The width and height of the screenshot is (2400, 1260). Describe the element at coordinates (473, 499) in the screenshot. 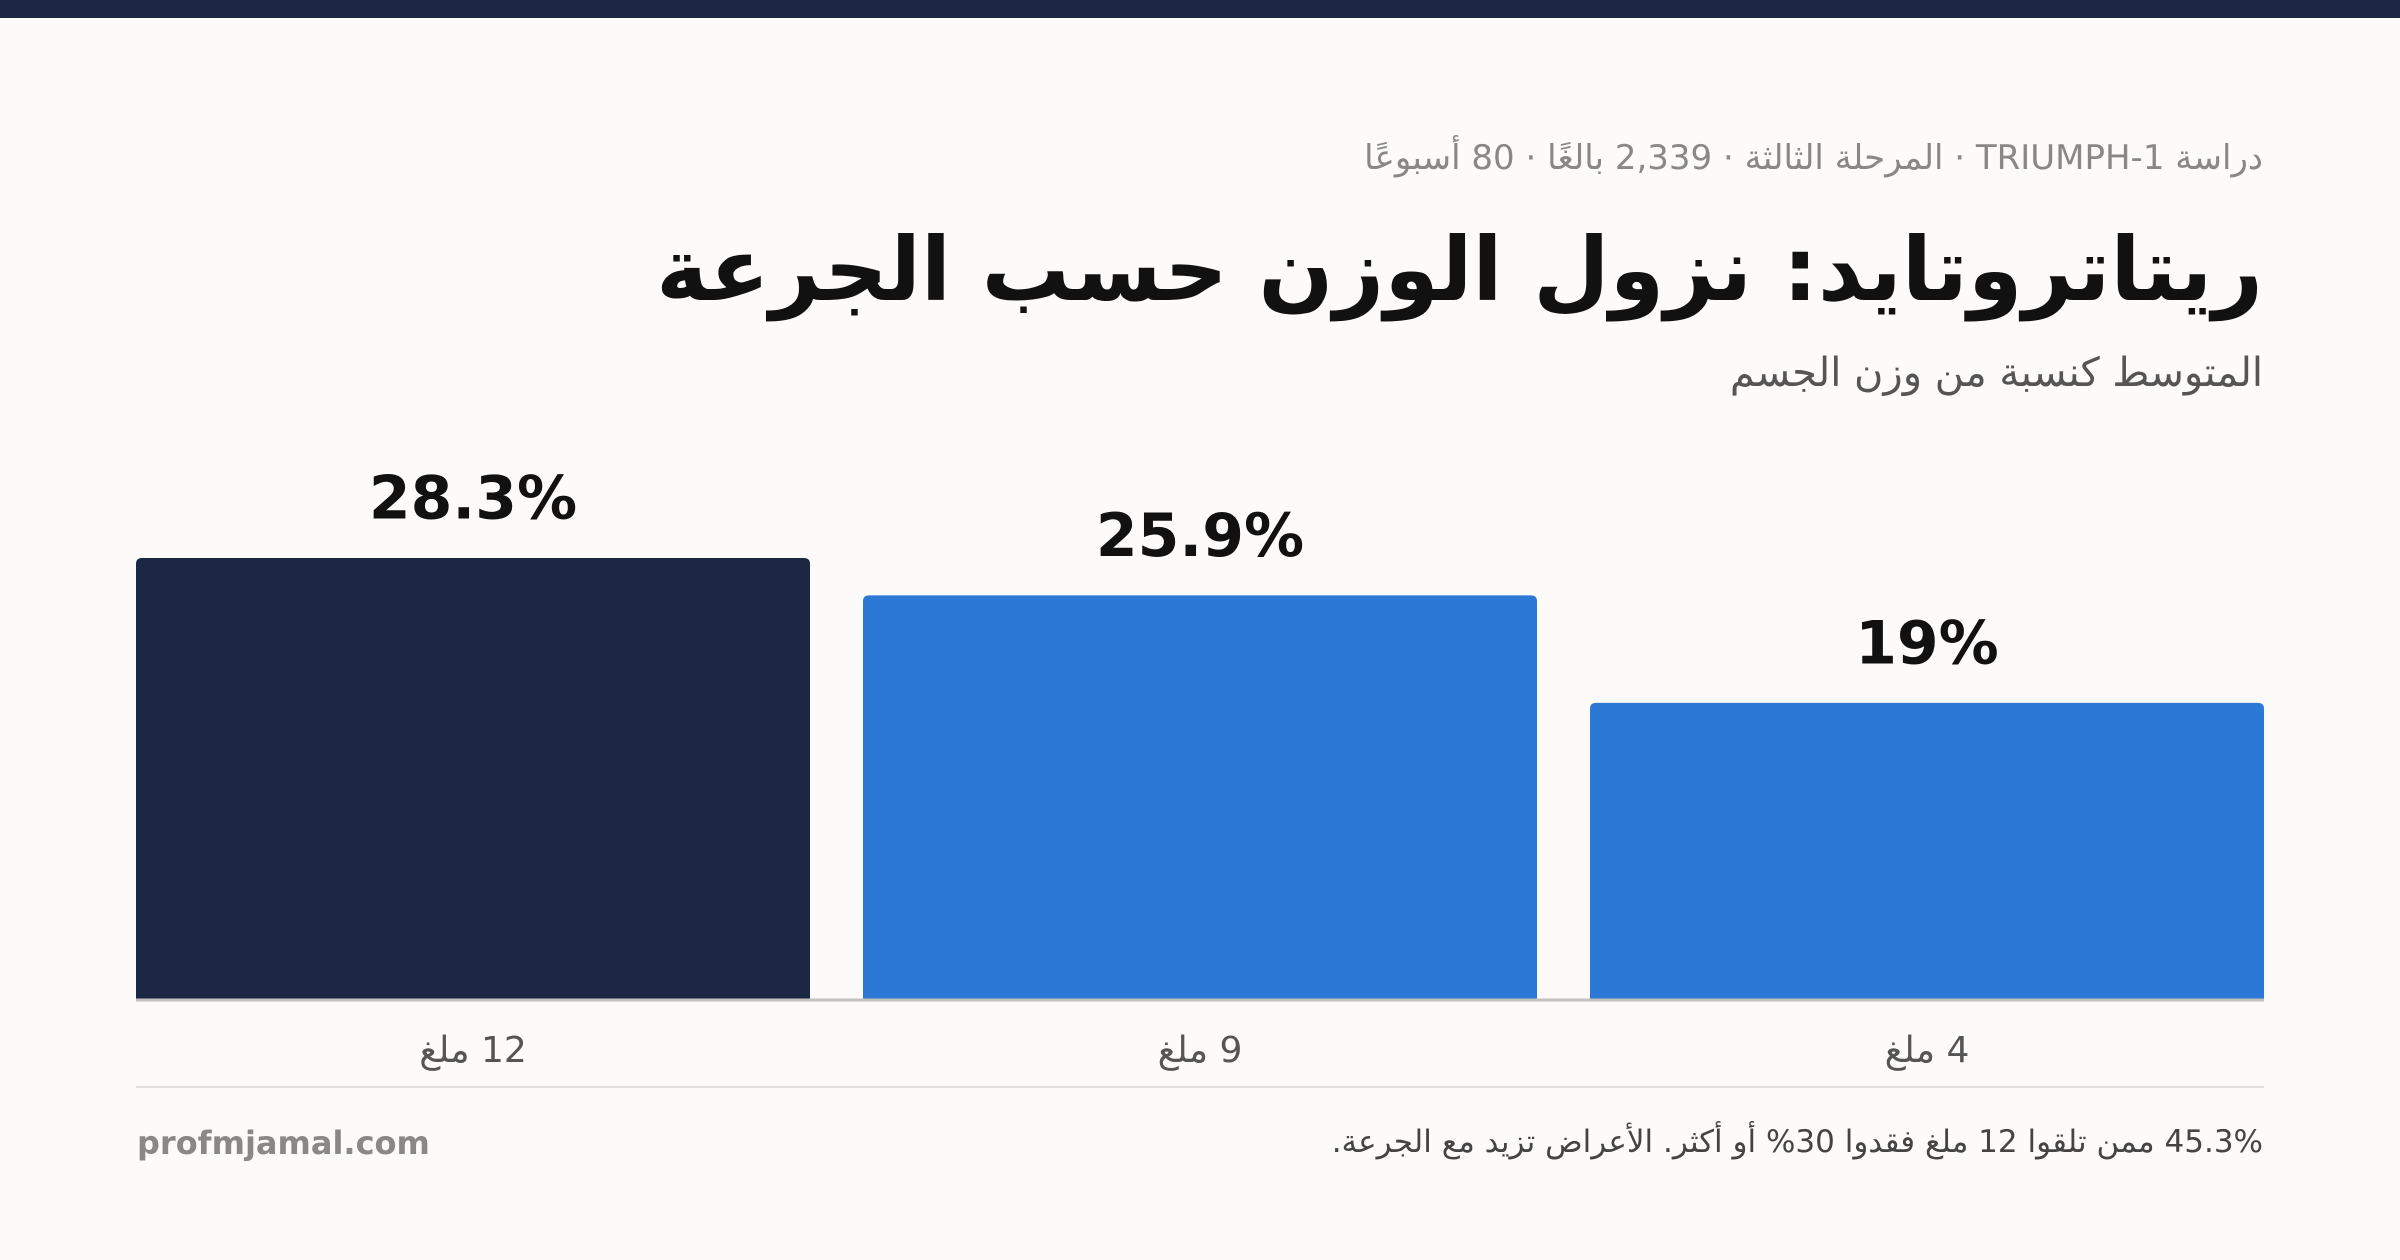

I see `value-label: 28.3%` at that location.